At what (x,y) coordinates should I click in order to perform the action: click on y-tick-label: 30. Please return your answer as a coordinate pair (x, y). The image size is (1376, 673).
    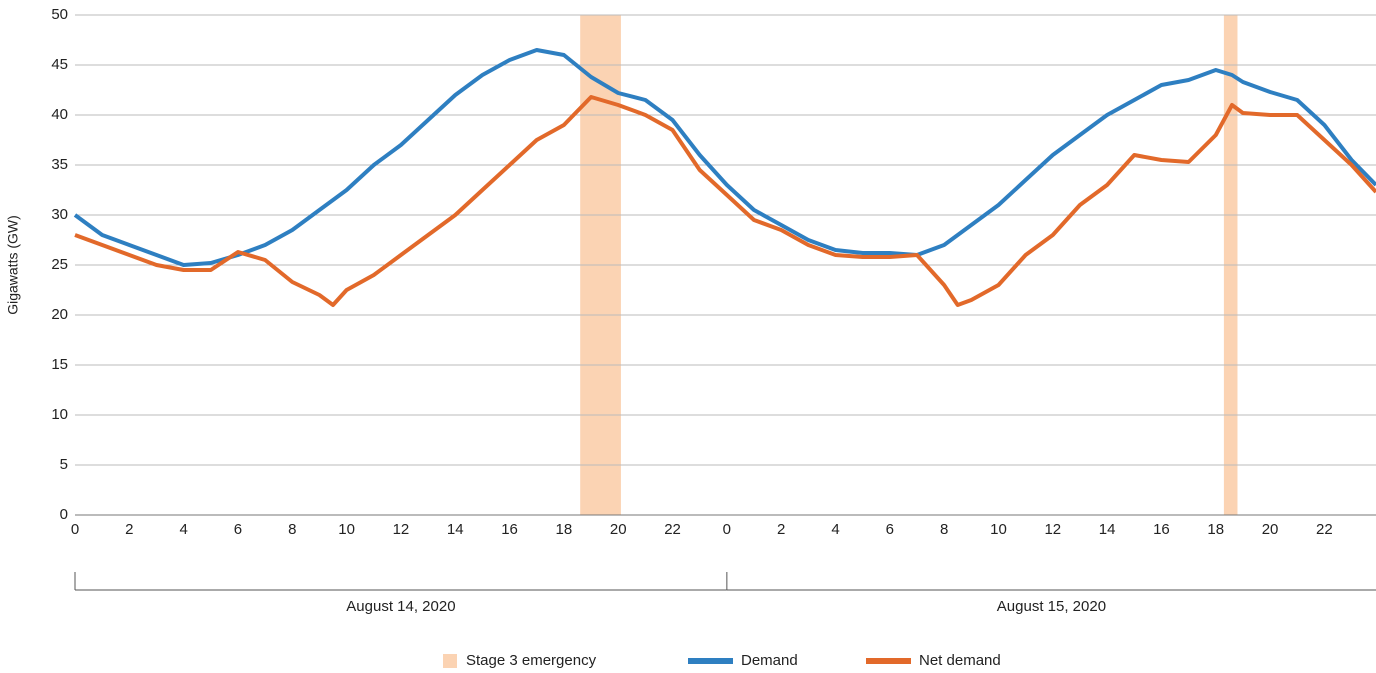
    Looking at the image, I should click on (59, 214).